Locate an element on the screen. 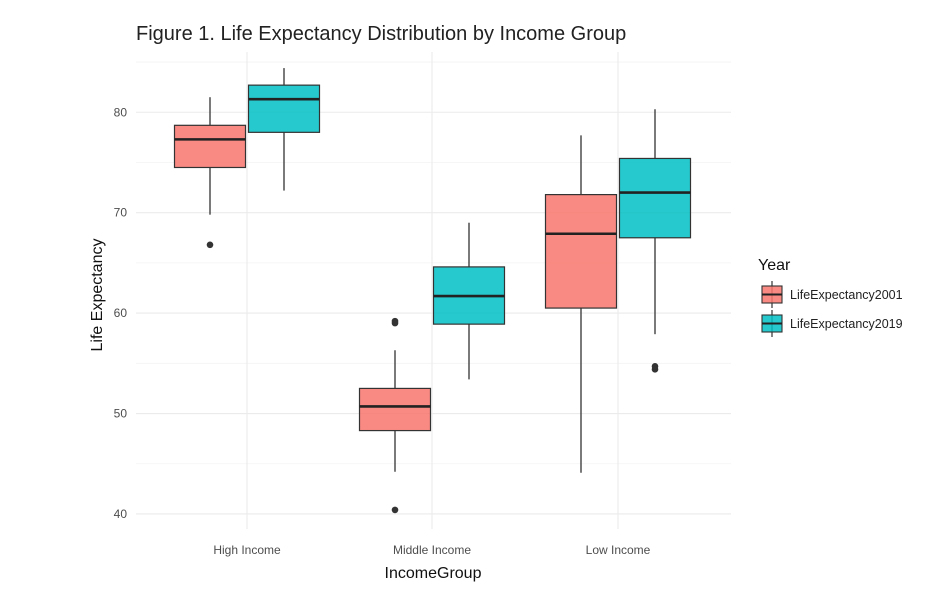  legend-label: LifeExpectancy2001 is located at coordinates (846, 295).